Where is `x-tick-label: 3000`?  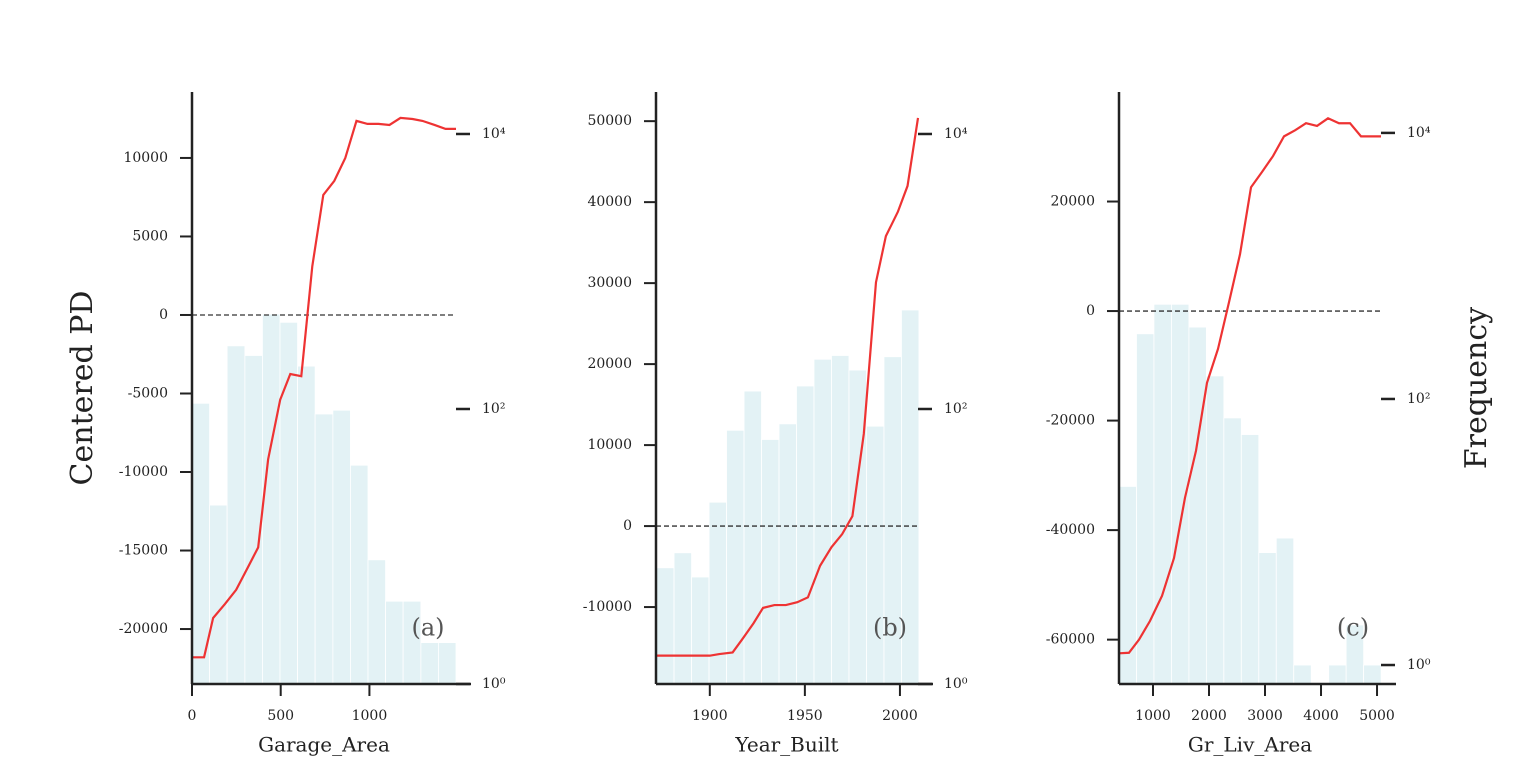 x-tick-label: 3000 is located at coordinates (1265, 716).